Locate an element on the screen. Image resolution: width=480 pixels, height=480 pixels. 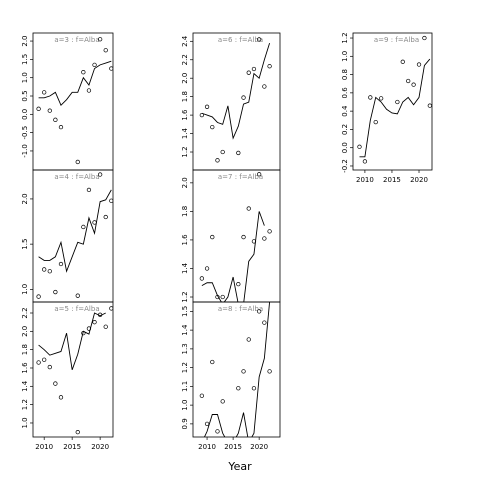
y-tick-label: 1.3 is located at coordinates (185, 348).